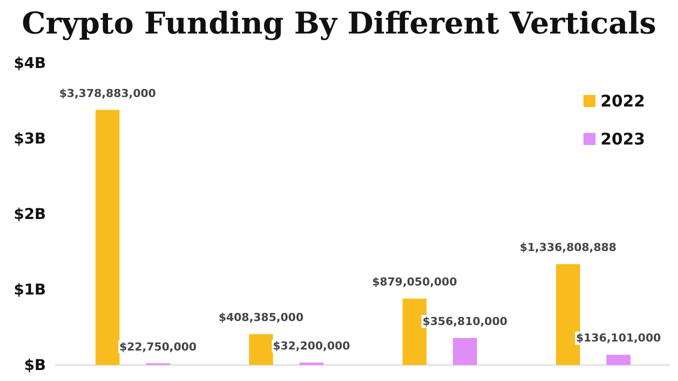 The width and height of the screenshot is (678, 381). Describe the element at coordinates (622, 139) in the screenshot. I see `legend-label: 2023` at that location.